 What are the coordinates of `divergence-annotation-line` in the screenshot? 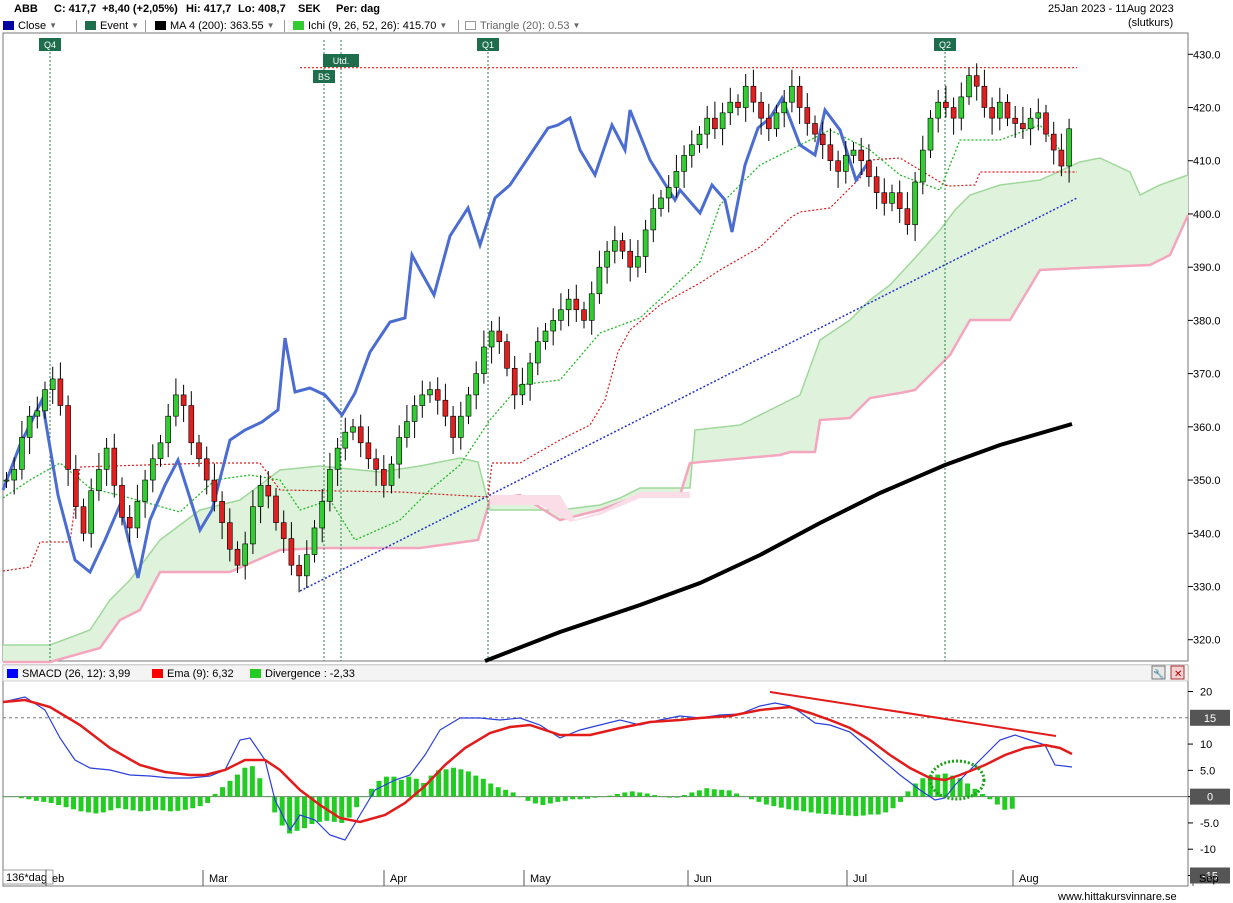 It's located at (913, 714).